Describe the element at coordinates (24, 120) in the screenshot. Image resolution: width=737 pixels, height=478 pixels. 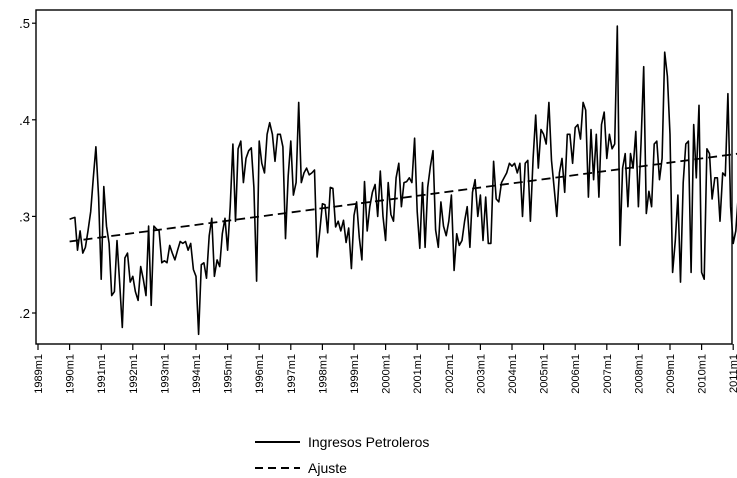
I see `y-tick-label: .4` at that location.